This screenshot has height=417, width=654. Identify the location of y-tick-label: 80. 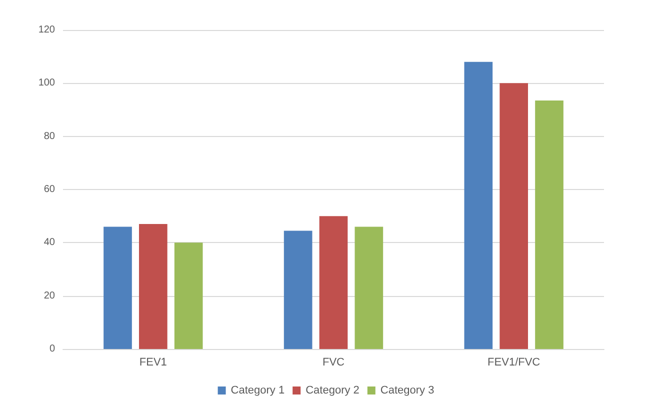
(50, 136).